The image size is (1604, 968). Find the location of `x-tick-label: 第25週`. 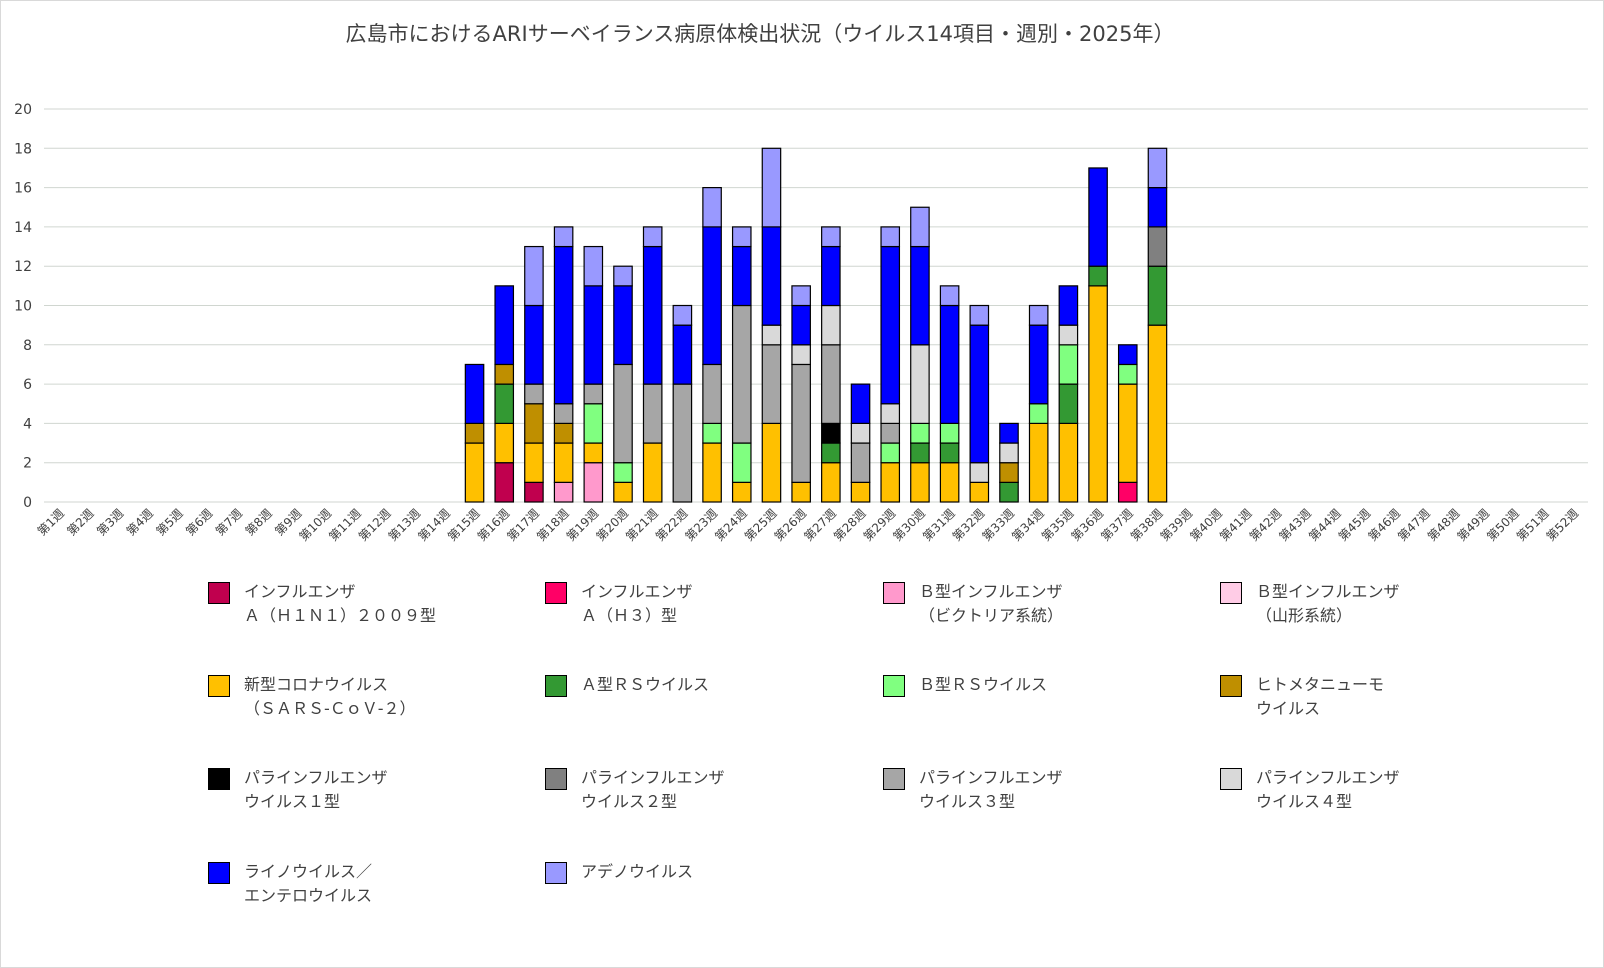

x-tick-label: 第25週 is located at coordinates (761, 525).